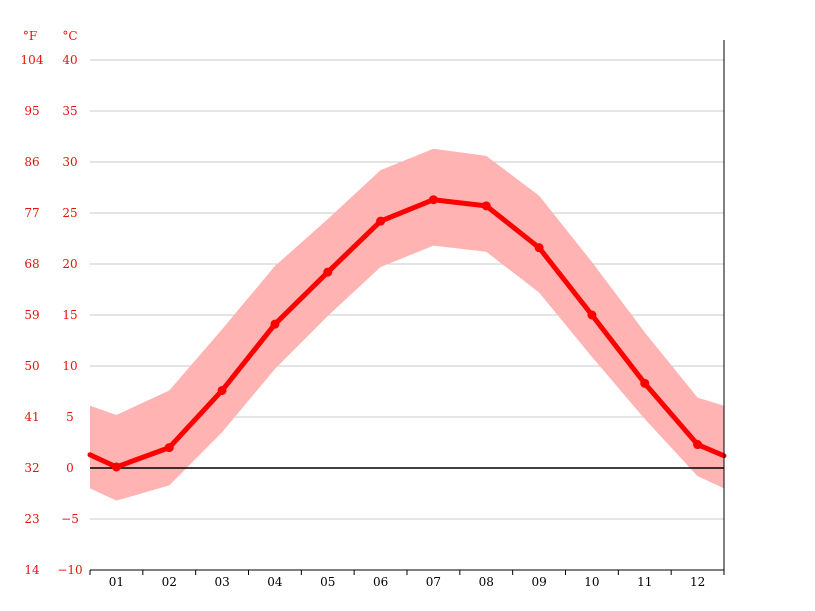 The height and width of the screenshot is (611, 815). What do you see at coordinates (486, 582) in the screenshot?
I see `x-tick-label: 08` at bounding box center [486, 582].